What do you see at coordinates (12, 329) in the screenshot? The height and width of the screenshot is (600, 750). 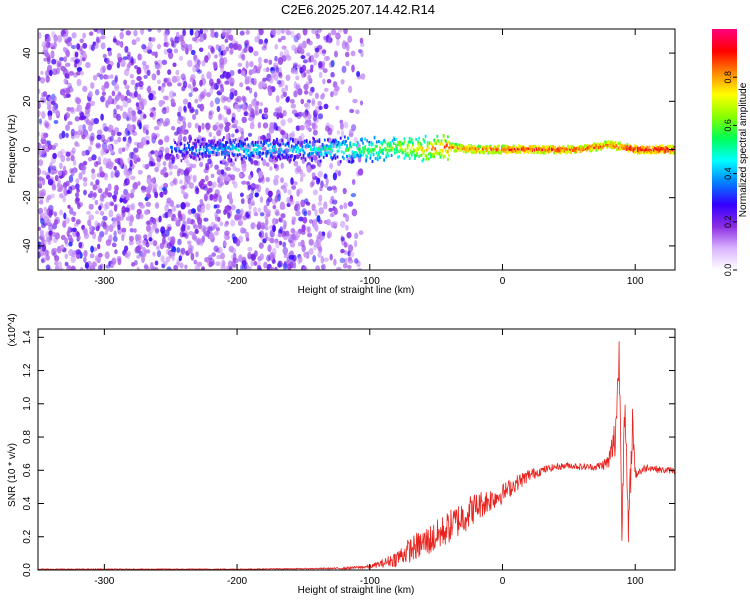 I see `snr-y-multiplier: (x10^4)` at bounding box center [12, 329].